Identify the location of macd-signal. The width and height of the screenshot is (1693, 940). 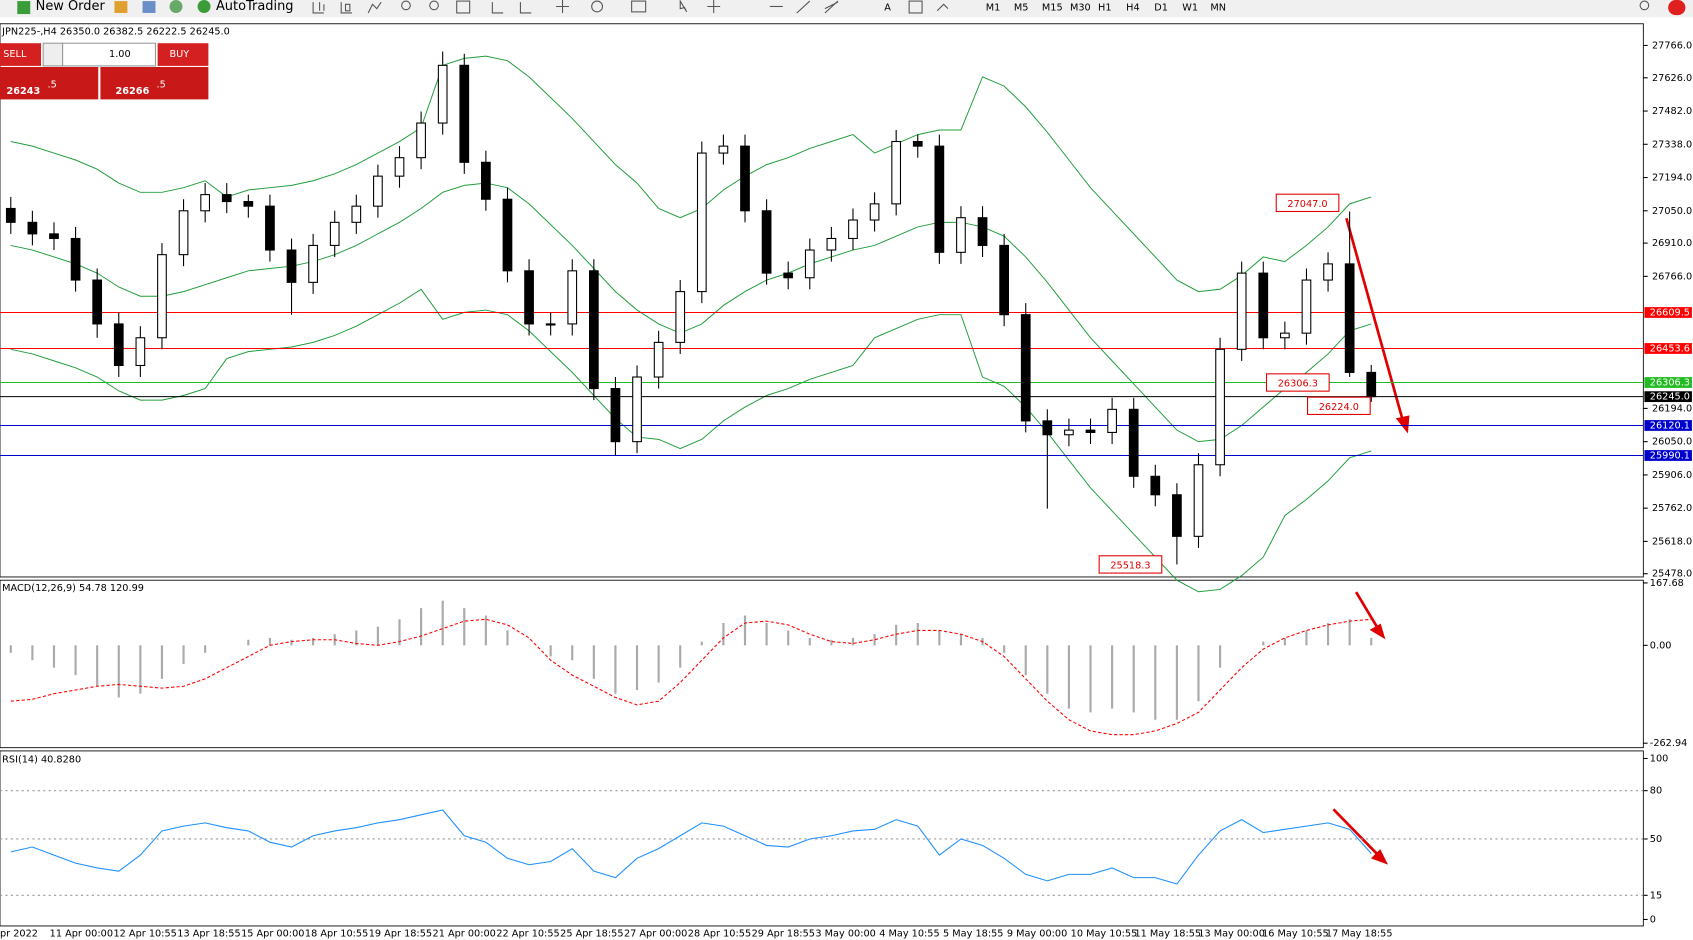
(691, 677).